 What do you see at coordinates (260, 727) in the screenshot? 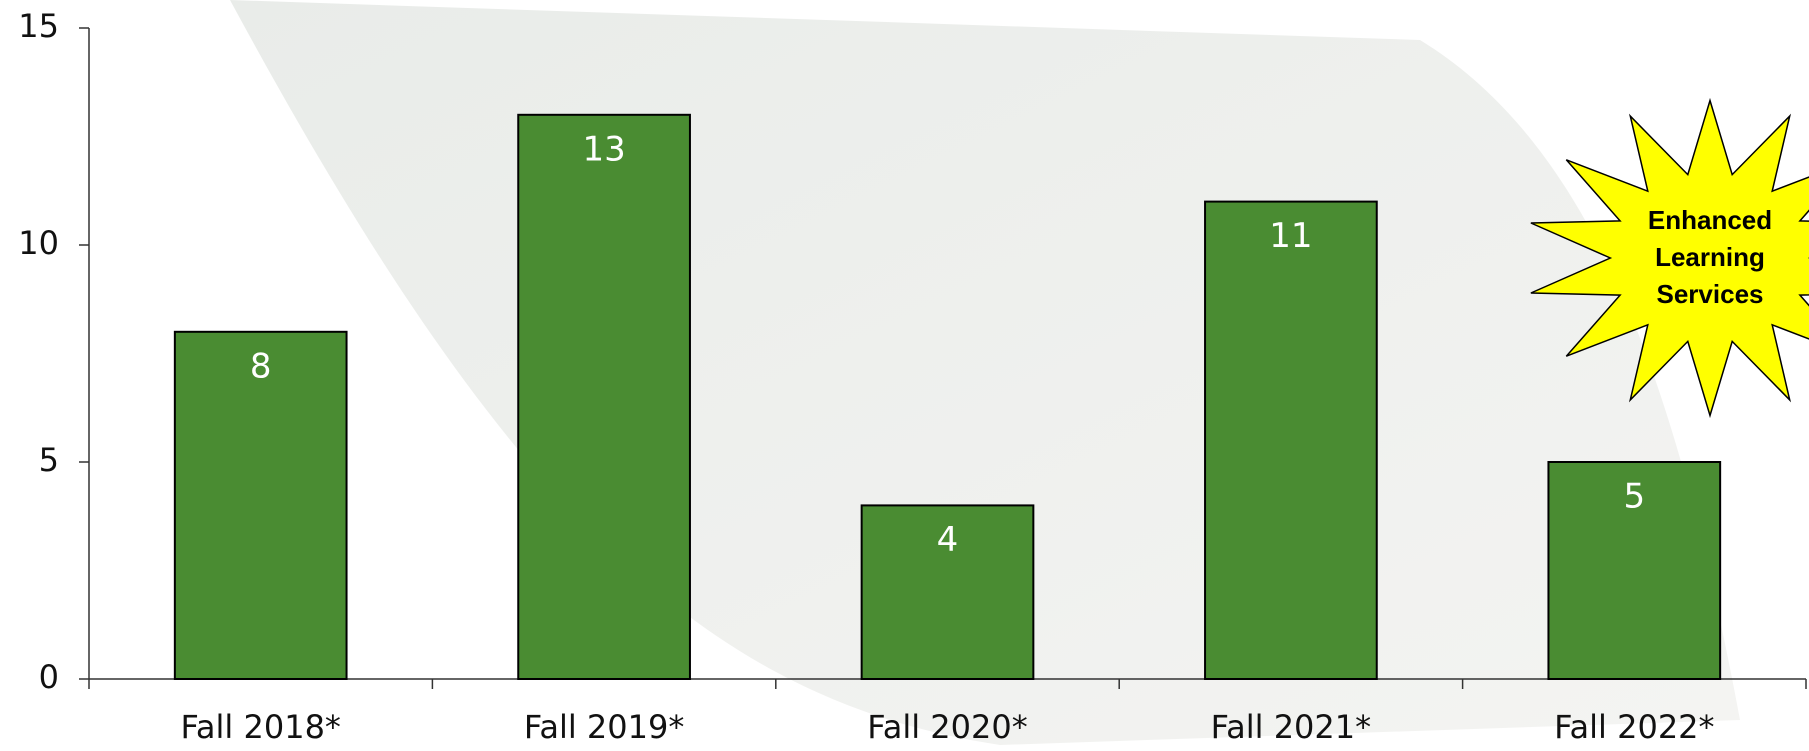
I see `x-tick-label: Fall 2018*` at bounding box center [260, 727].